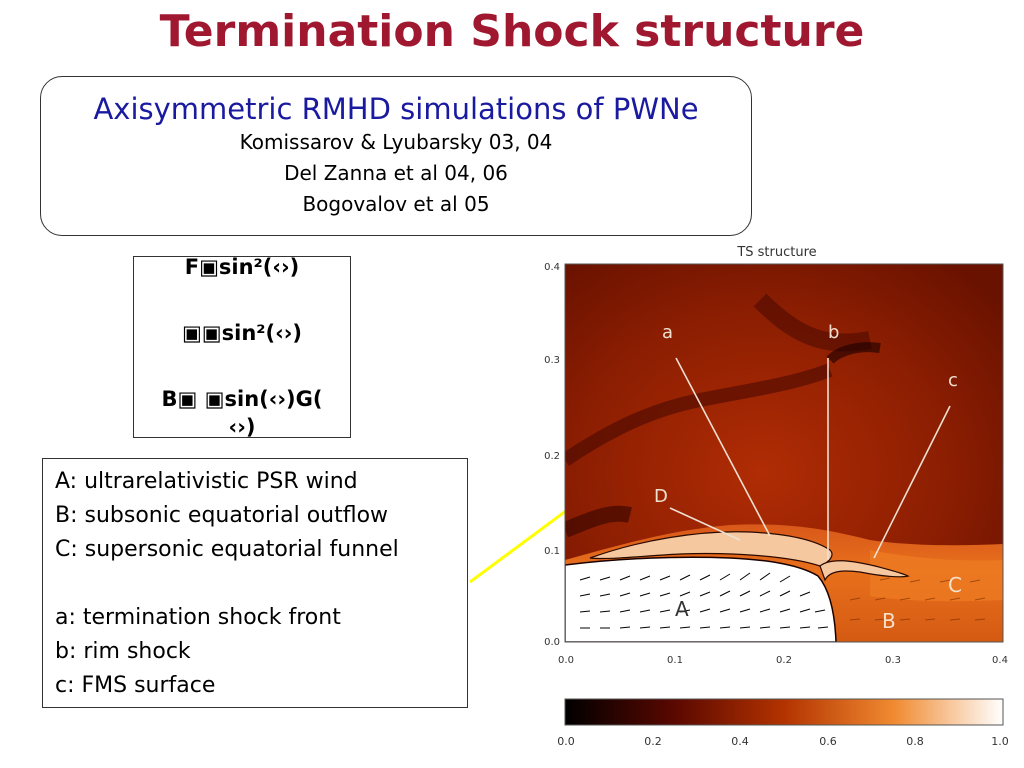 Image resolution: width=1024 pixels, height=768 pixels. Describe the element at coordinates (915, 741) in the screenshot. I see `cbar-tick-4: 0.8` at that location.